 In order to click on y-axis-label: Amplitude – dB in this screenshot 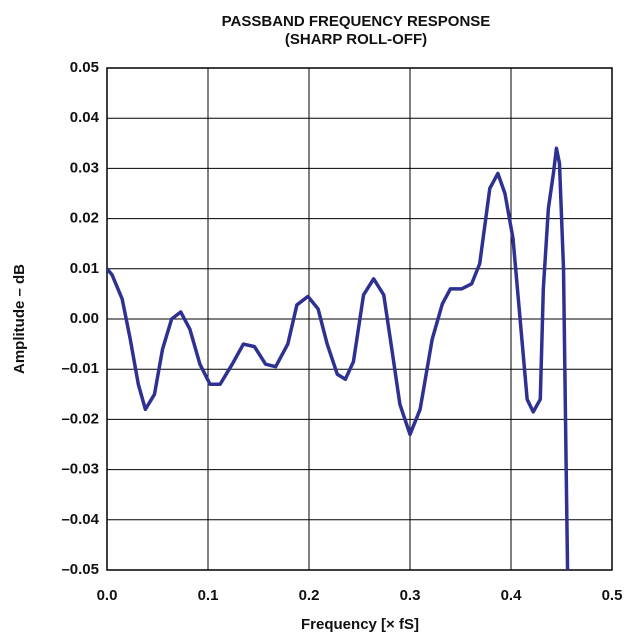, I will do `click(19, 319)`.